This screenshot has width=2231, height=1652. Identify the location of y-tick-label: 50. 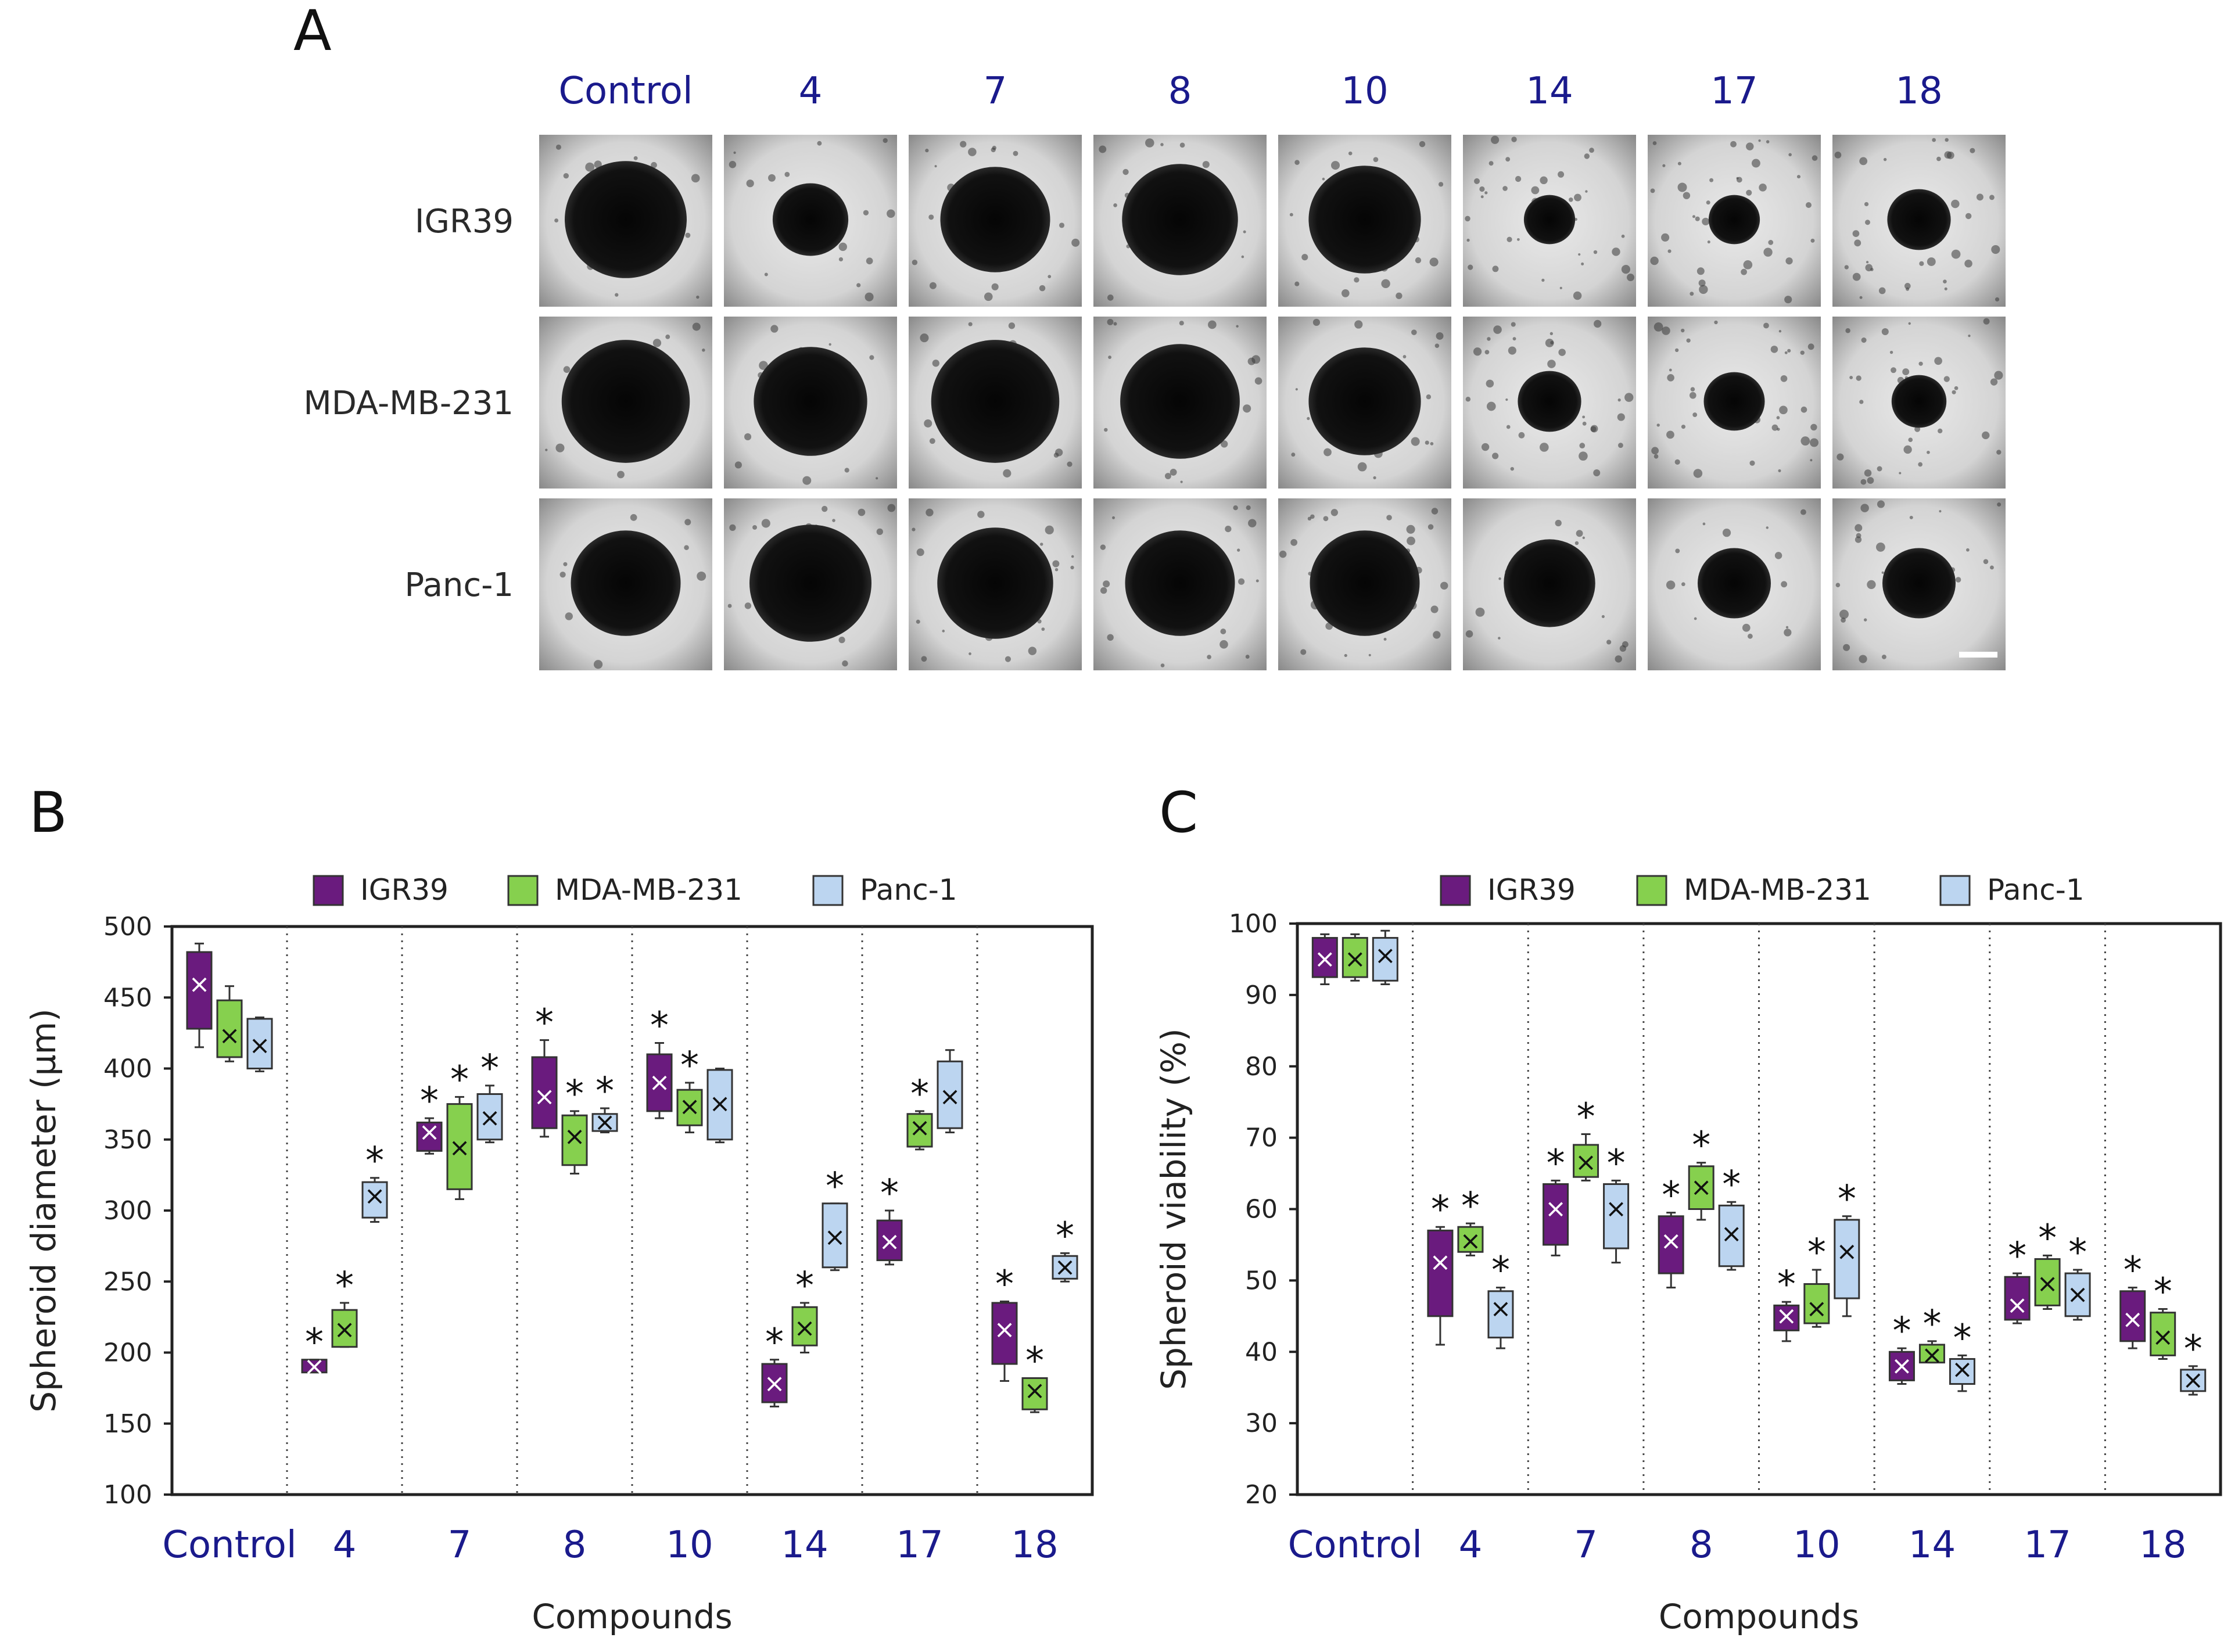
(1261, 1281).